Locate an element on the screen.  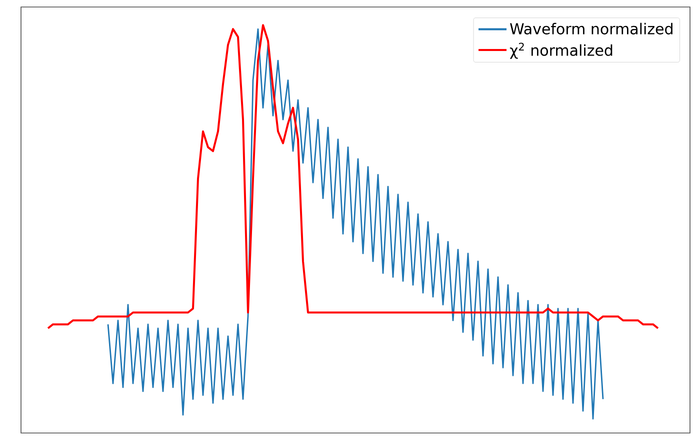
legend-label: χ$^{2}$ normalized is located at coordinates (561, 50).